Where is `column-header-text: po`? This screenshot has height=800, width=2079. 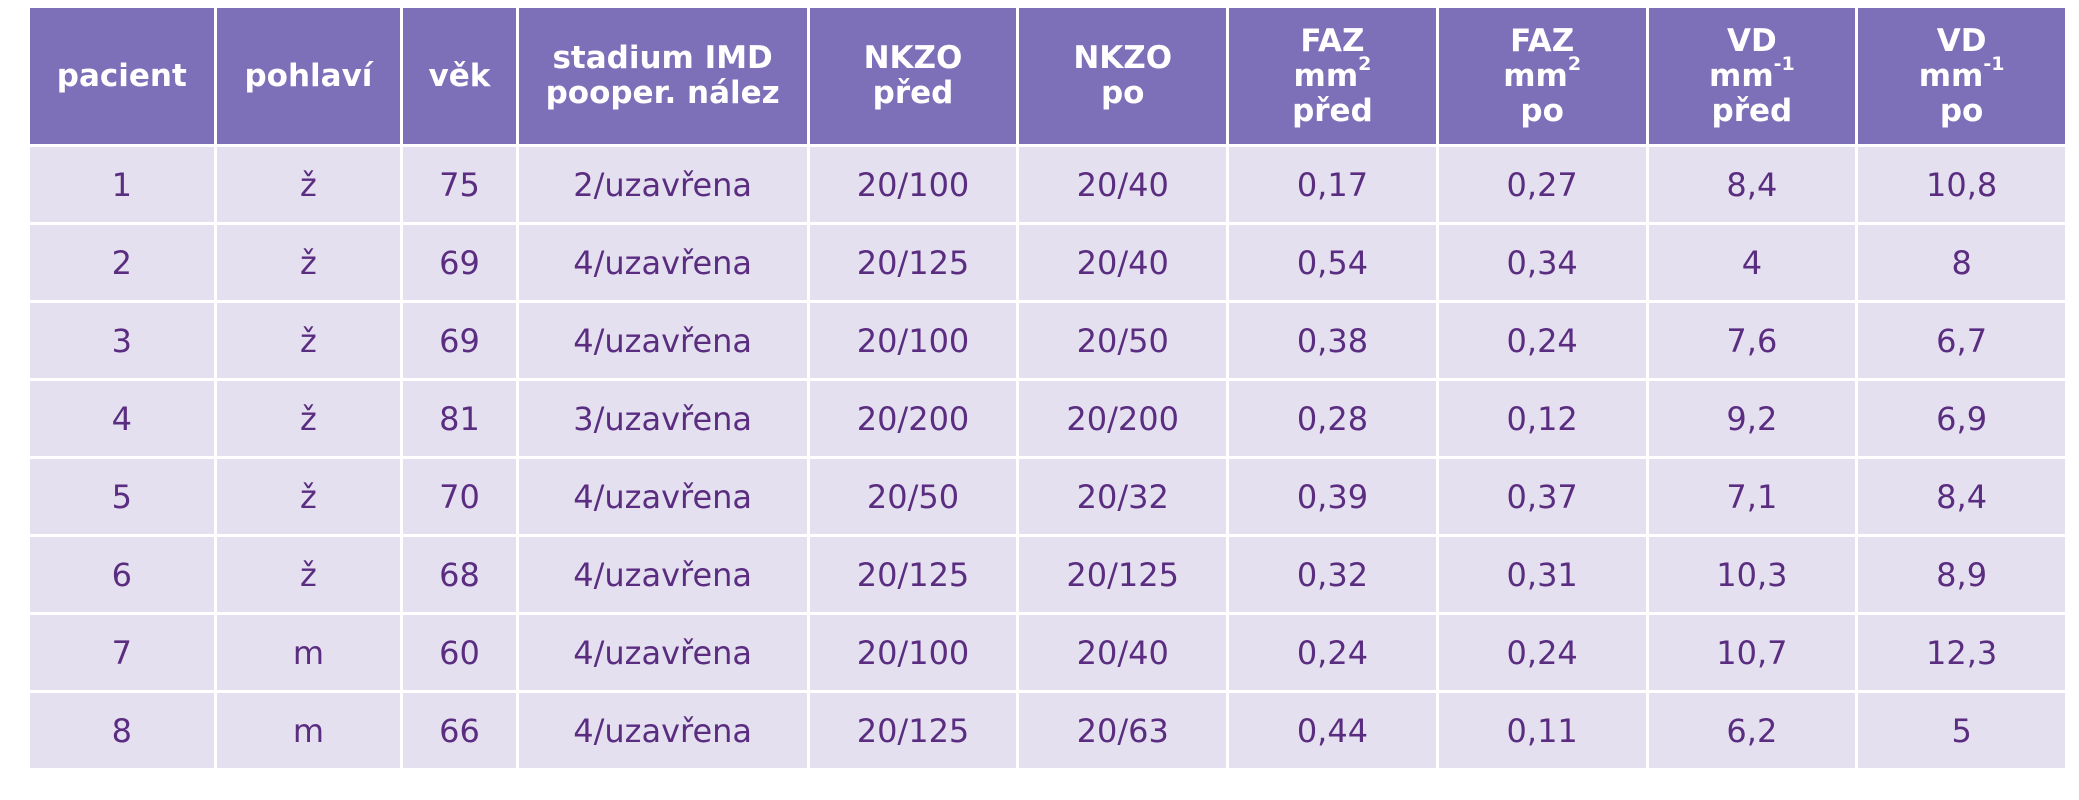 column-header-text: po is located at coordinates (1122, 93).